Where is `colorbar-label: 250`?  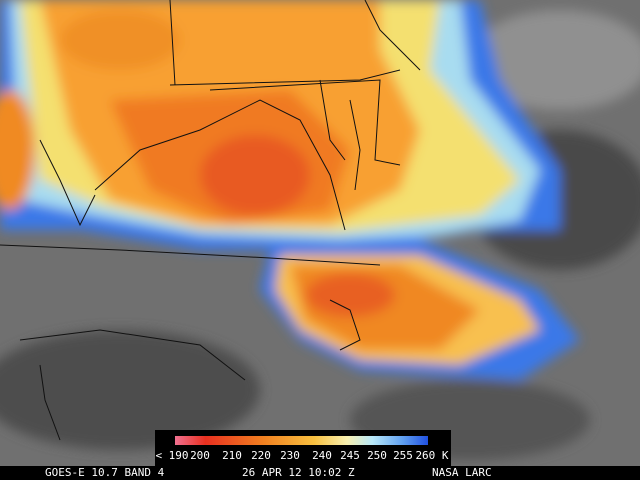 colorbar-label: 250 is located at coordinates (377, 455).